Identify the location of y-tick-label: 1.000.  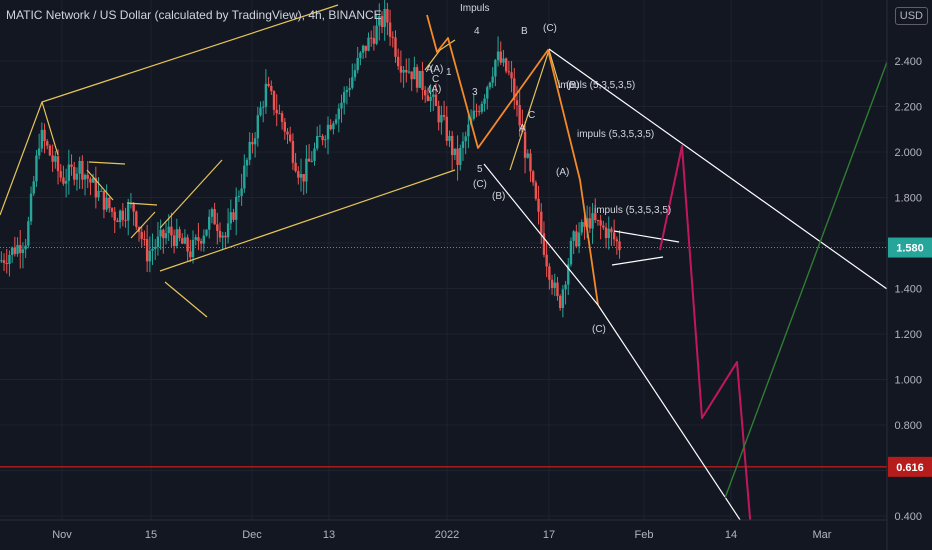
(908, 381).